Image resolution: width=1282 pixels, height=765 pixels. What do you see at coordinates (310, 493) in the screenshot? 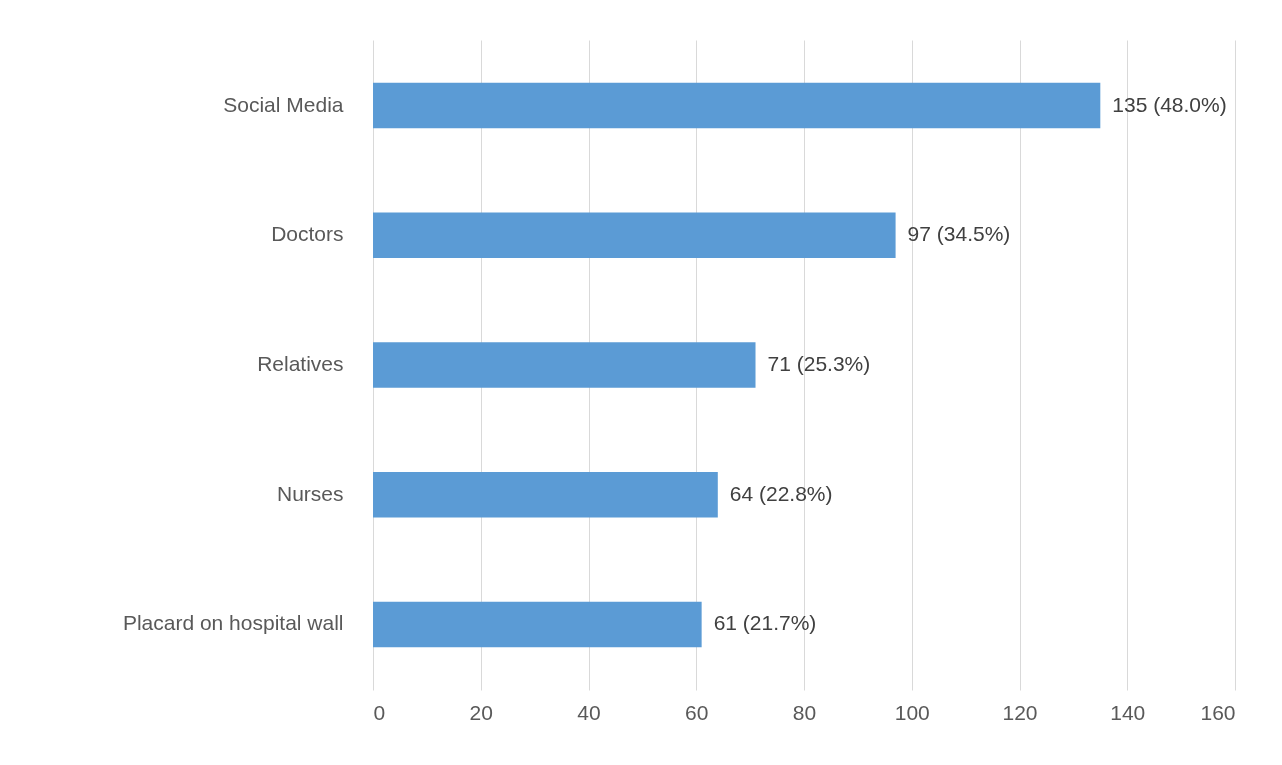
I see `y-tick-label: Nurses` at bounding box center [310, 493].